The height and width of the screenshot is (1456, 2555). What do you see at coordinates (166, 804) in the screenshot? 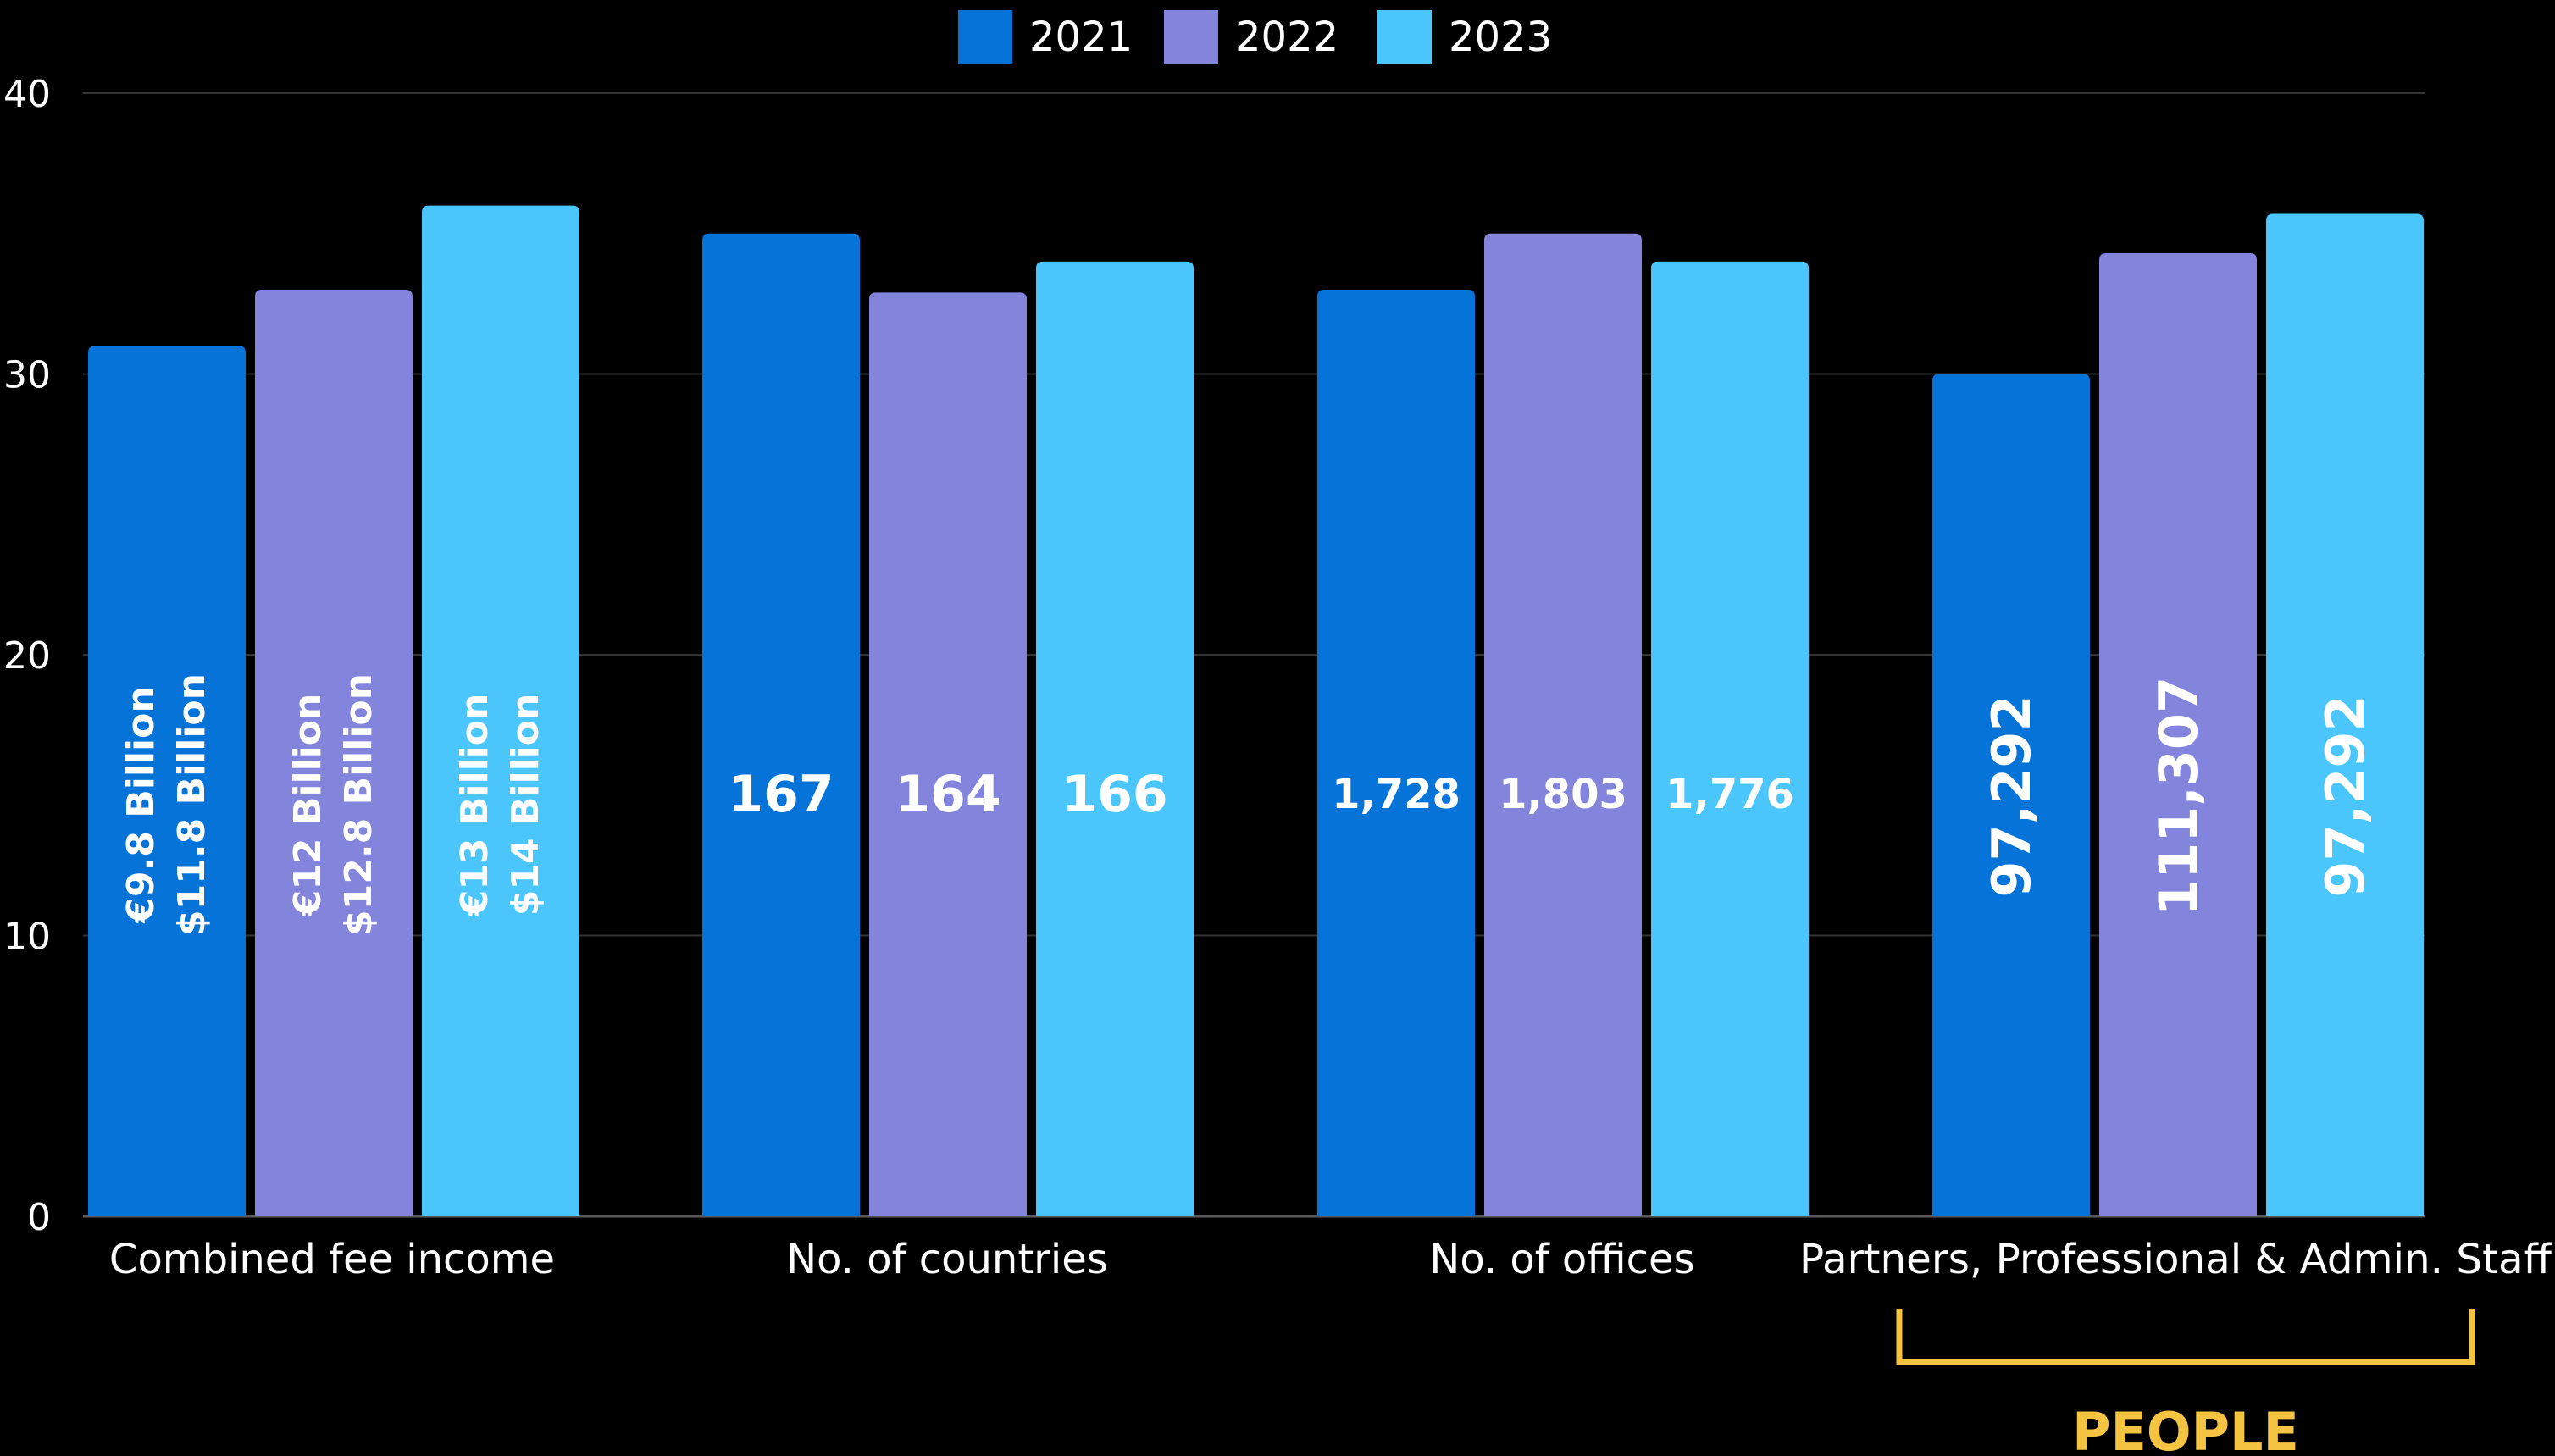
I see `data-label-group: €9.8 Billion $11.8 Billion` at bounding box center [166, 804].